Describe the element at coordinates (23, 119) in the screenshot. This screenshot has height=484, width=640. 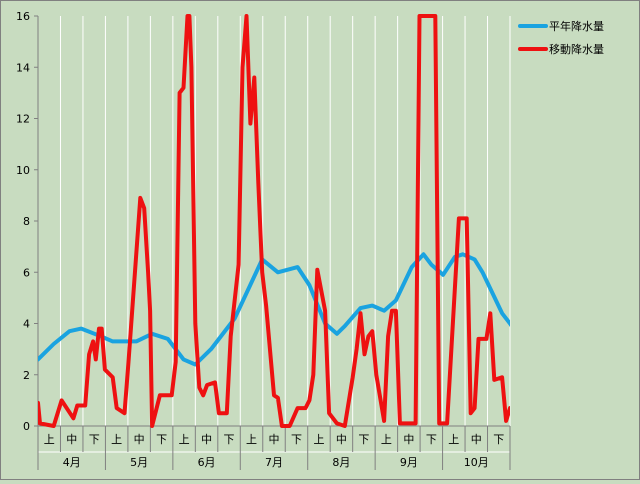
I see `y-tick-label: 12` at that location.